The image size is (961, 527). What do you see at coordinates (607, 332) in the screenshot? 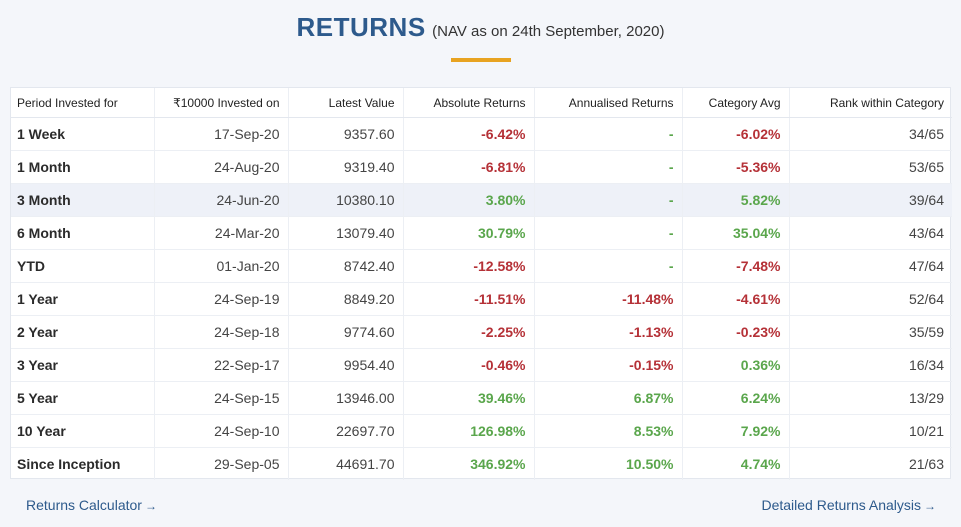
I see `annualised-returns-cell: -1.13%` at bounding box center [607, 332].